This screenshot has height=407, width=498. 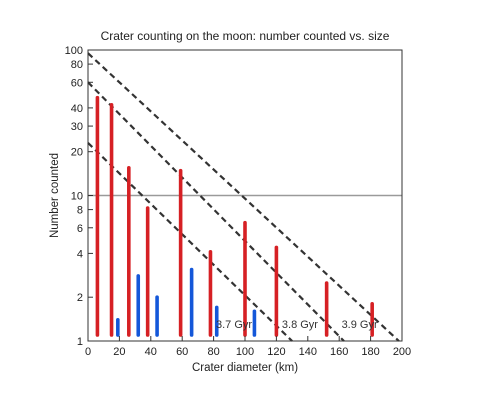 What do you see at coordinates (77, 153) in the screenshot?
I see `y-tick-label: 20` at bounding box center [77, 153].